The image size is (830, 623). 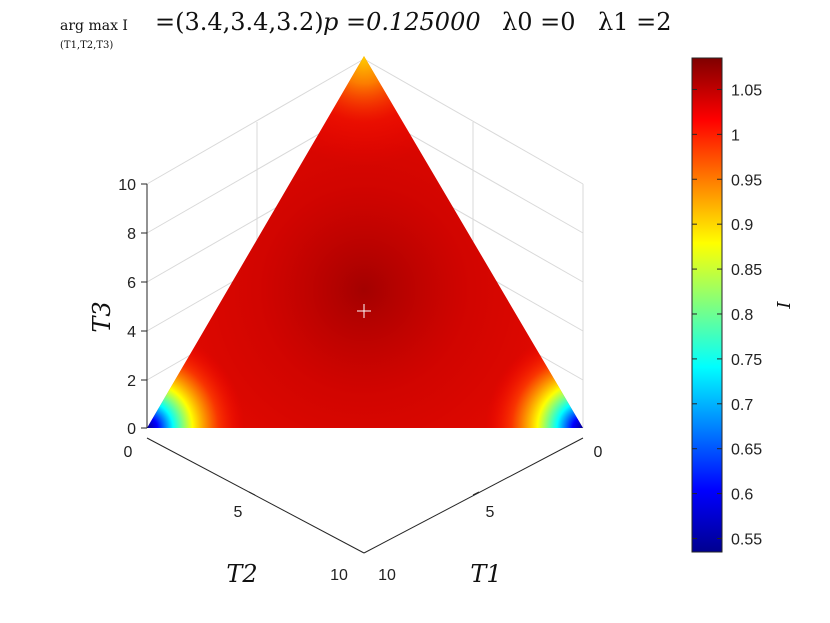 What do you see at coordinates (784, 305) in the screenshot?
I see `colorbar-label: I` at bounding box center [784, 305].